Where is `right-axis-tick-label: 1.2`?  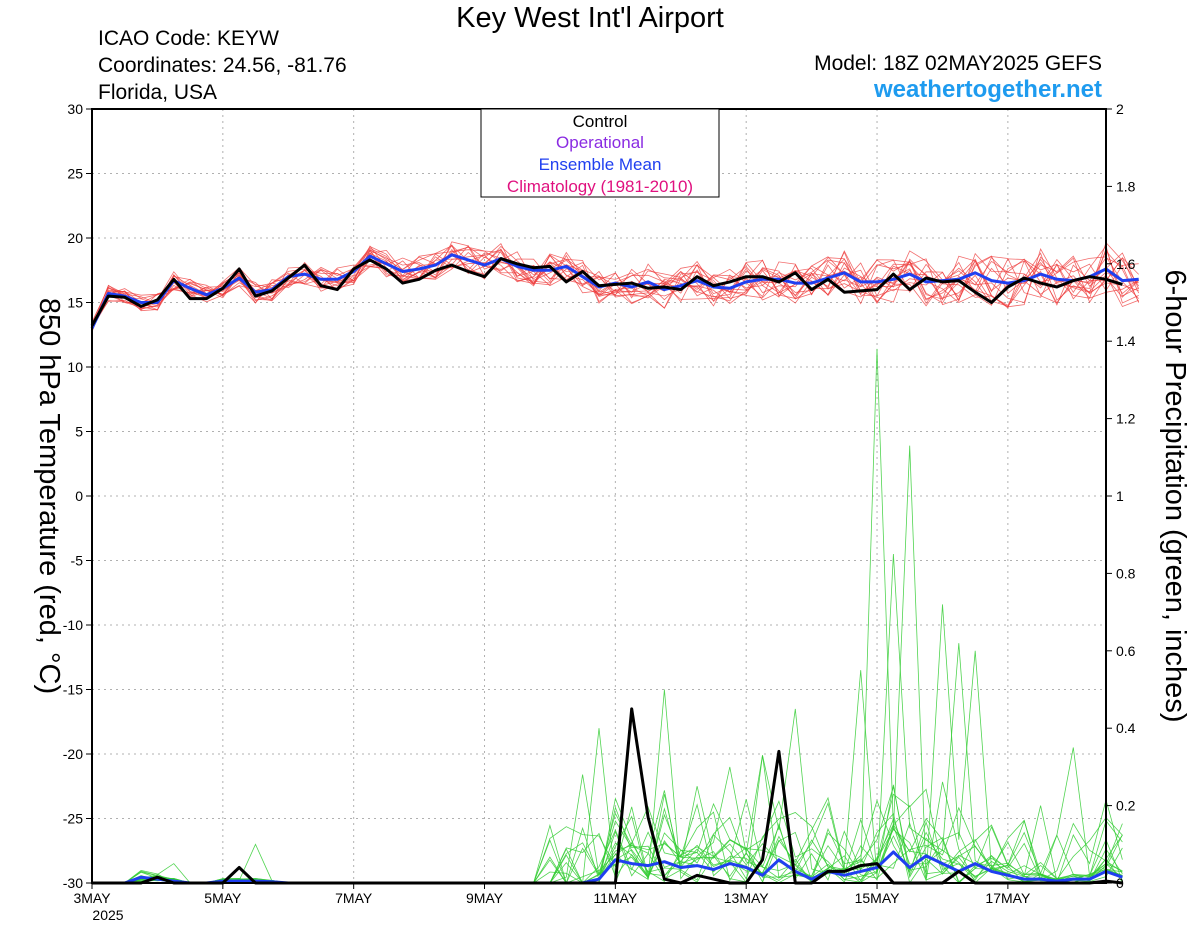 right-axis-tick-label: 1.2 is located at coordinates (1126, 419).